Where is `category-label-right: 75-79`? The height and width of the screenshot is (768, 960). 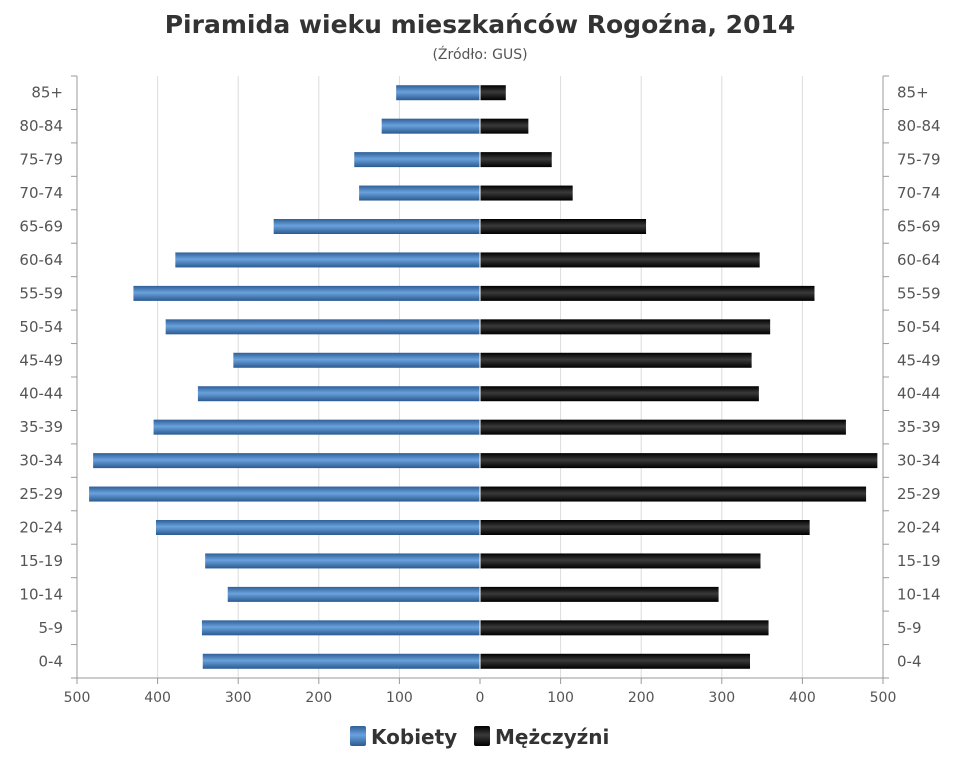
category-label-right: 75-79 is located at coordinates (919, 160).